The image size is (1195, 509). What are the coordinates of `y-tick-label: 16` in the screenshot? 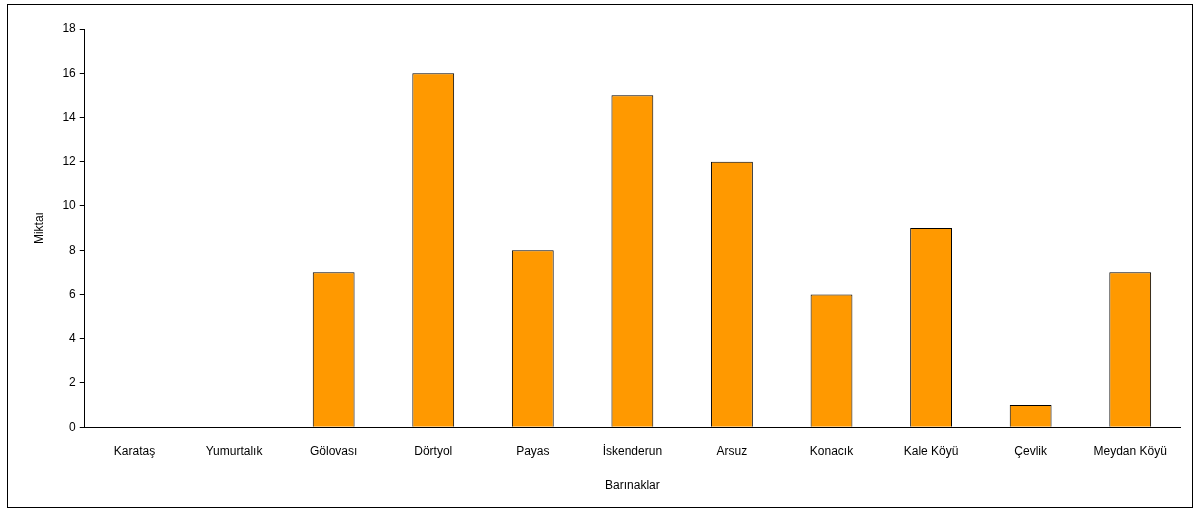 It's located at (69, 72).